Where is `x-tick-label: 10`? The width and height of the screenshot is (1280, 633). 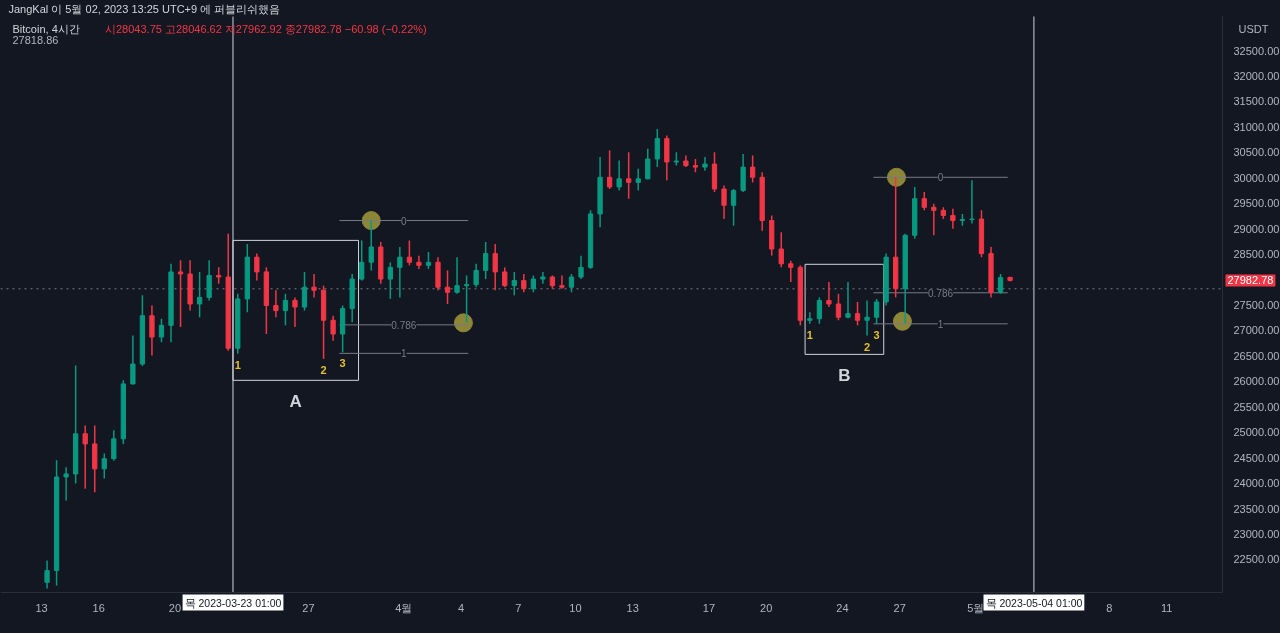 x-tick-label: 10 is located at coordinates (575, 607).